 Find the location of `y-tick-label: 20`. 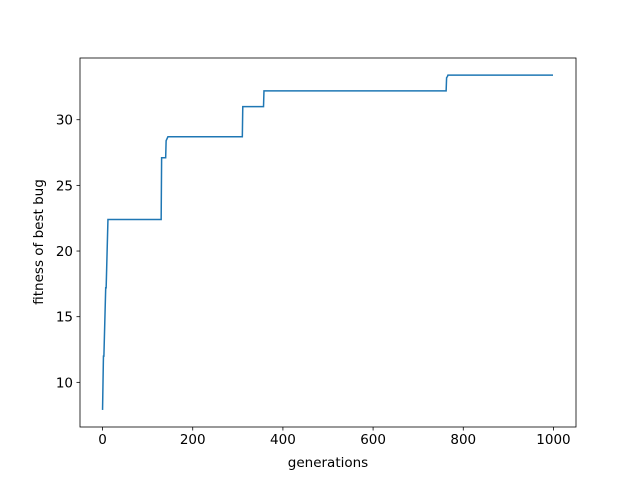

y-tick-label: 20 is located at coordinates (64, 252).